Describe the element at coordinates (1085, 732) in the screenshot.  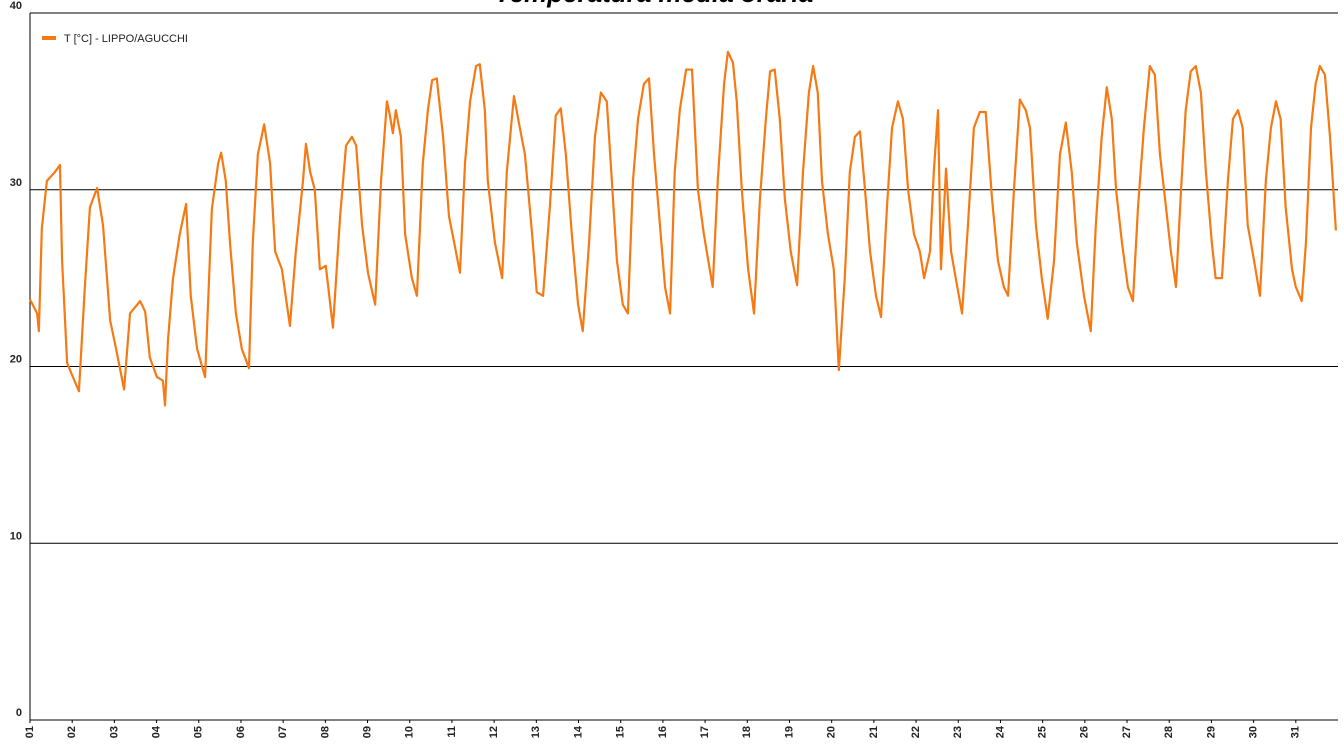
I see `x-tick-label: 26` at that location.